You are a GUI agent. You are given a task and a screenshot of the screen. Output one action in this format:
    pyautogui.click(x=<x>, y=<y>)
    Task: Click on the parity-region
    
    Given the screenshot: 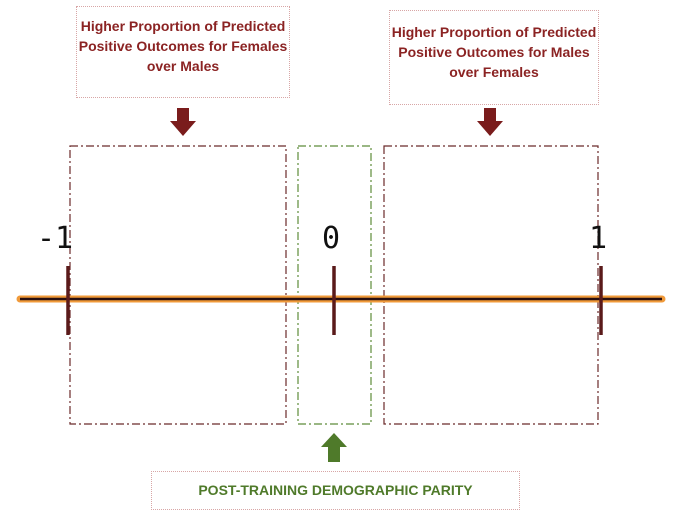 What is the action you would take?
    pyautogui.click(x=334, y=285)
    